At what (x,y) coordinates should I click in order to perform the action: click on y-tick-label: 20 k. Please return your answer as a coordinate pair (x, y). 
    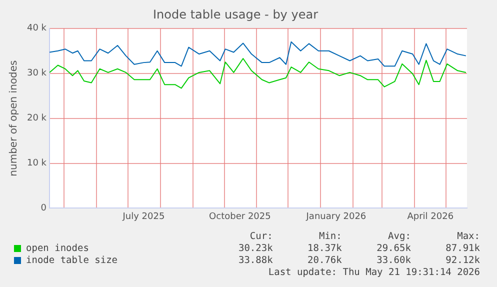
    Looking at the image, I should click on (37, 119).